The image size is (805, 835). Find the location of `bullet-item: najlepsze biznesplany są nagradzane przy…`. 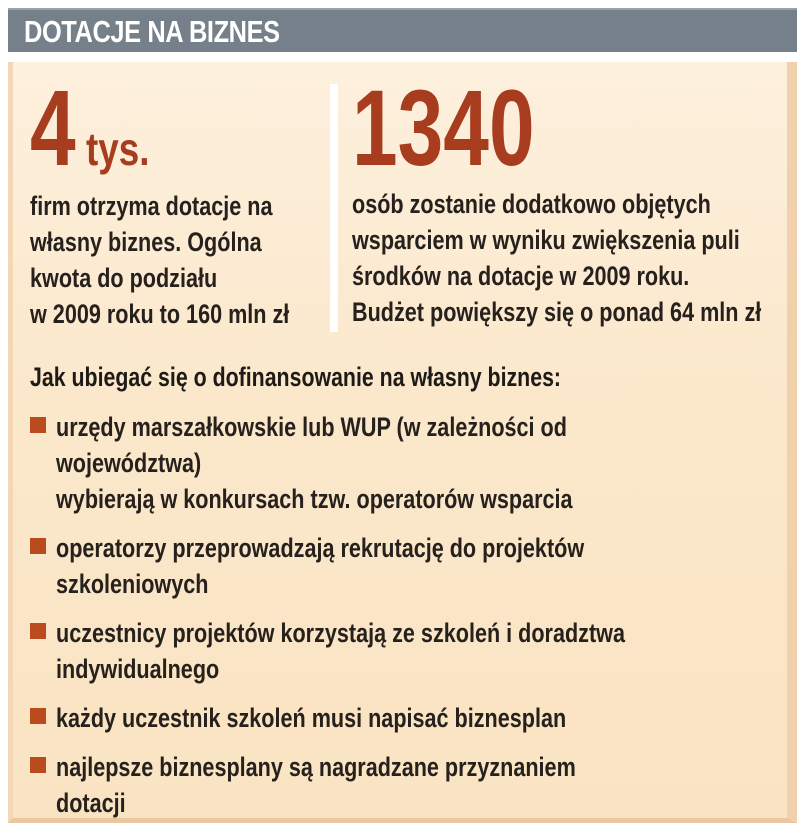

bullet-item: najlepsze biznesplany są nagradzane przy… is located at coordinates (402, 783).